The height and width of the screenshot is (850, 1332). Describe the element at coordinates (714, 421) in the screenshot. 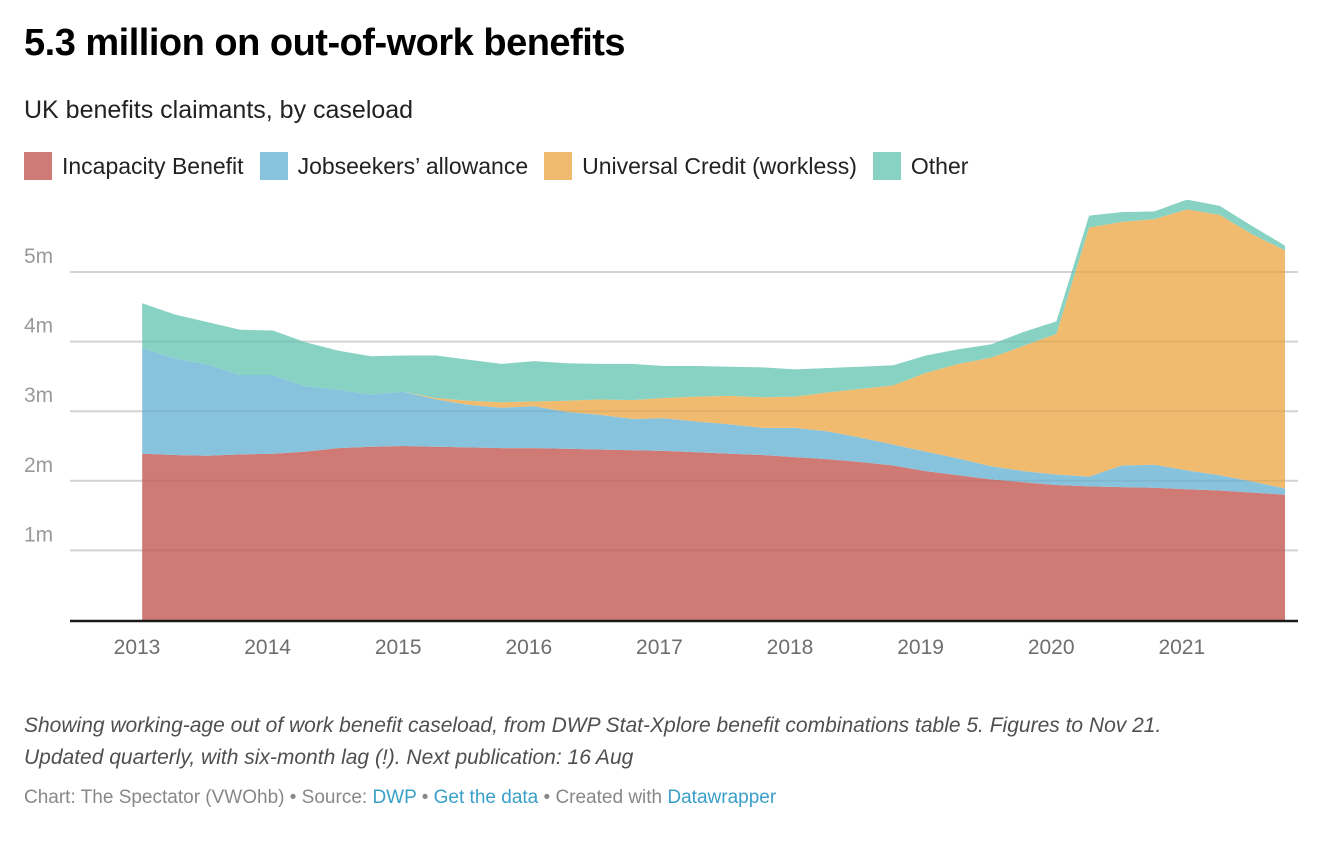

I see `area-jobseekers-allowance` at that location.